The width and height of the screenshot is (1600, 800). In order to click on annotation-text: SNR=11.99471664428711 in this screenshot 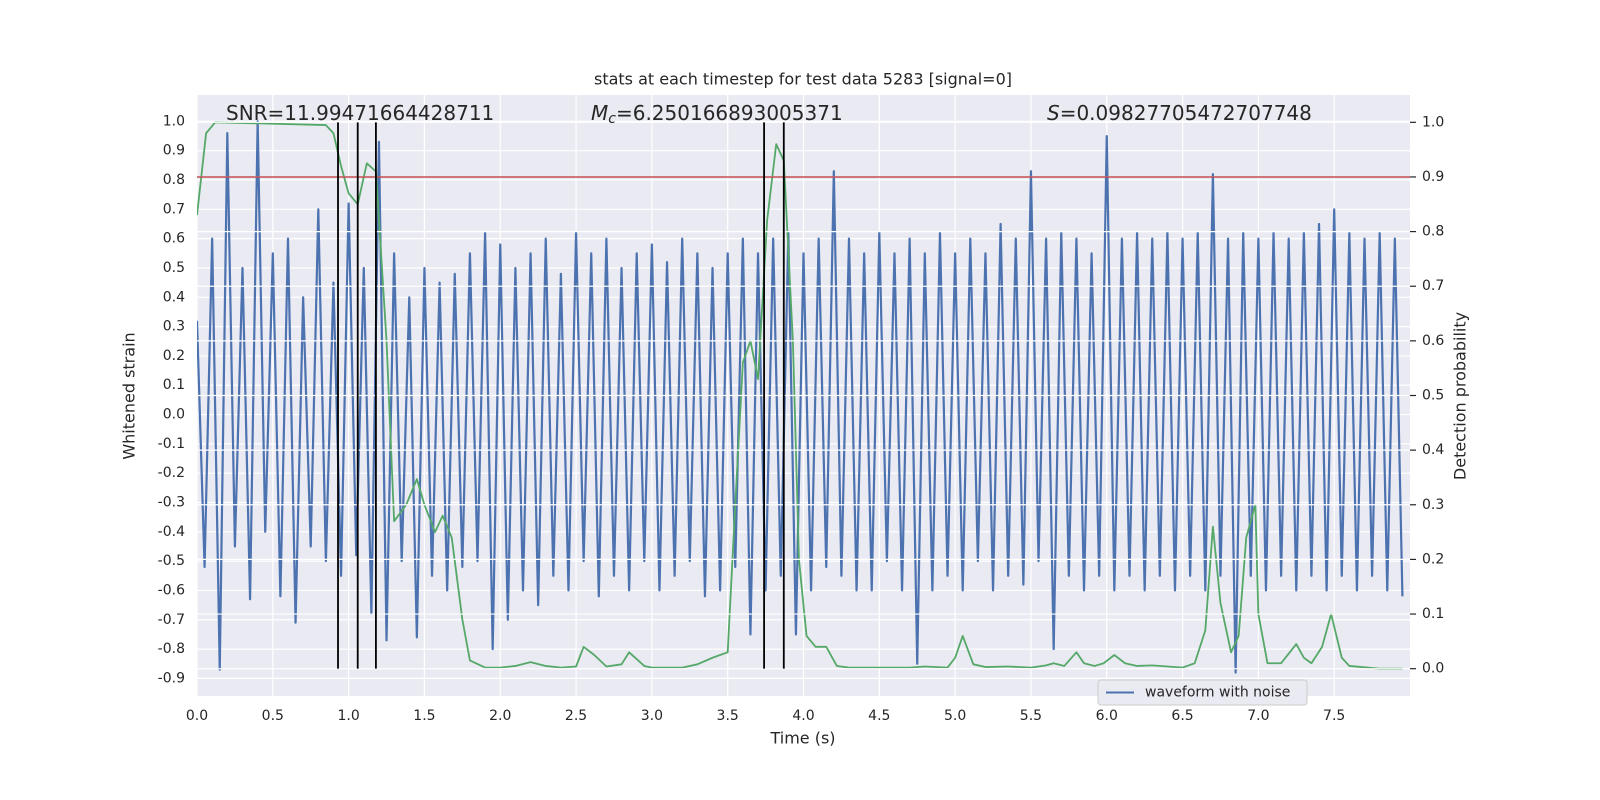, I will do `click(360, 113)`.